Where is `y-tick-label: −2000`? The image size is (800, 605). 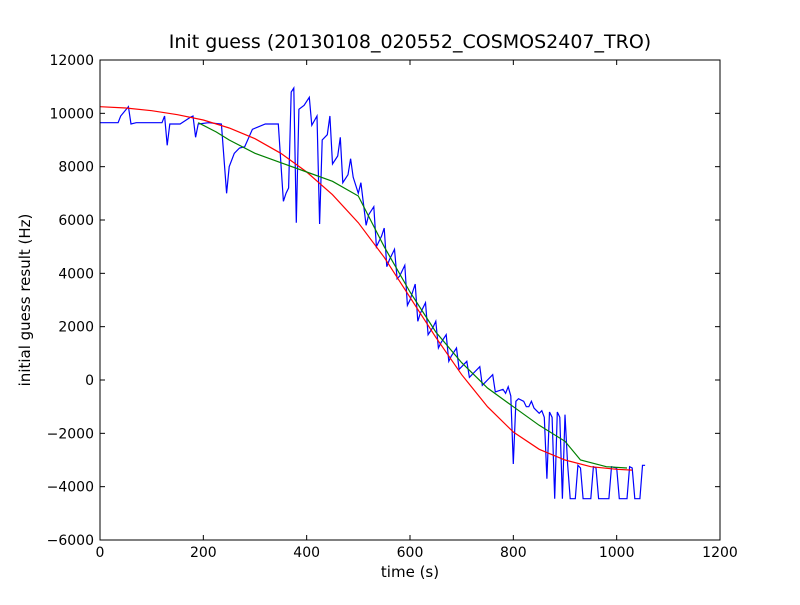 y-tick-label: −2000 is located at coordinates (70, 434).